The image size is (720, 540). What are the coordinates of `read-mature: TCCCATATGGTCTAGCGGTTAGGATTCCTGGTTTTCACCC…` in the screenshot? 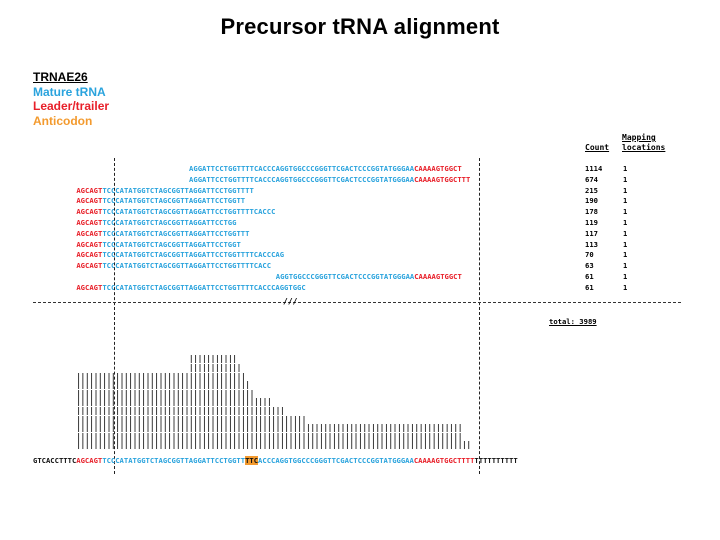 It's located at (193, 255).